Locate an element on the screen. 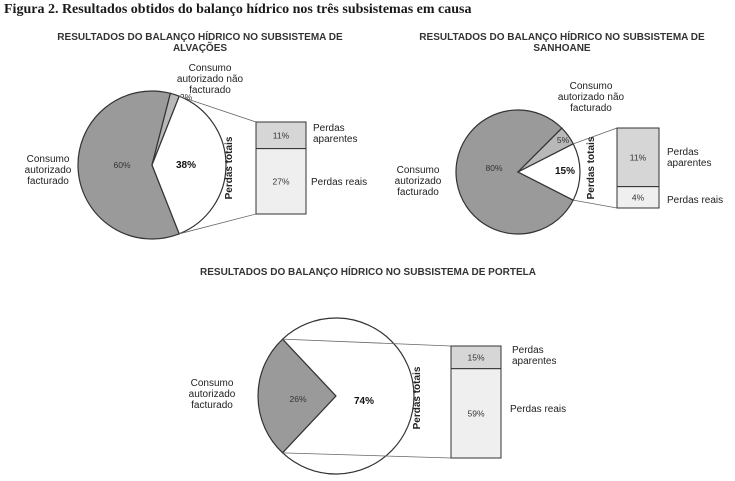 The width and height of the screenshot is (735, 481). slice-value-label: 2% is located at coordinates (186, 97).